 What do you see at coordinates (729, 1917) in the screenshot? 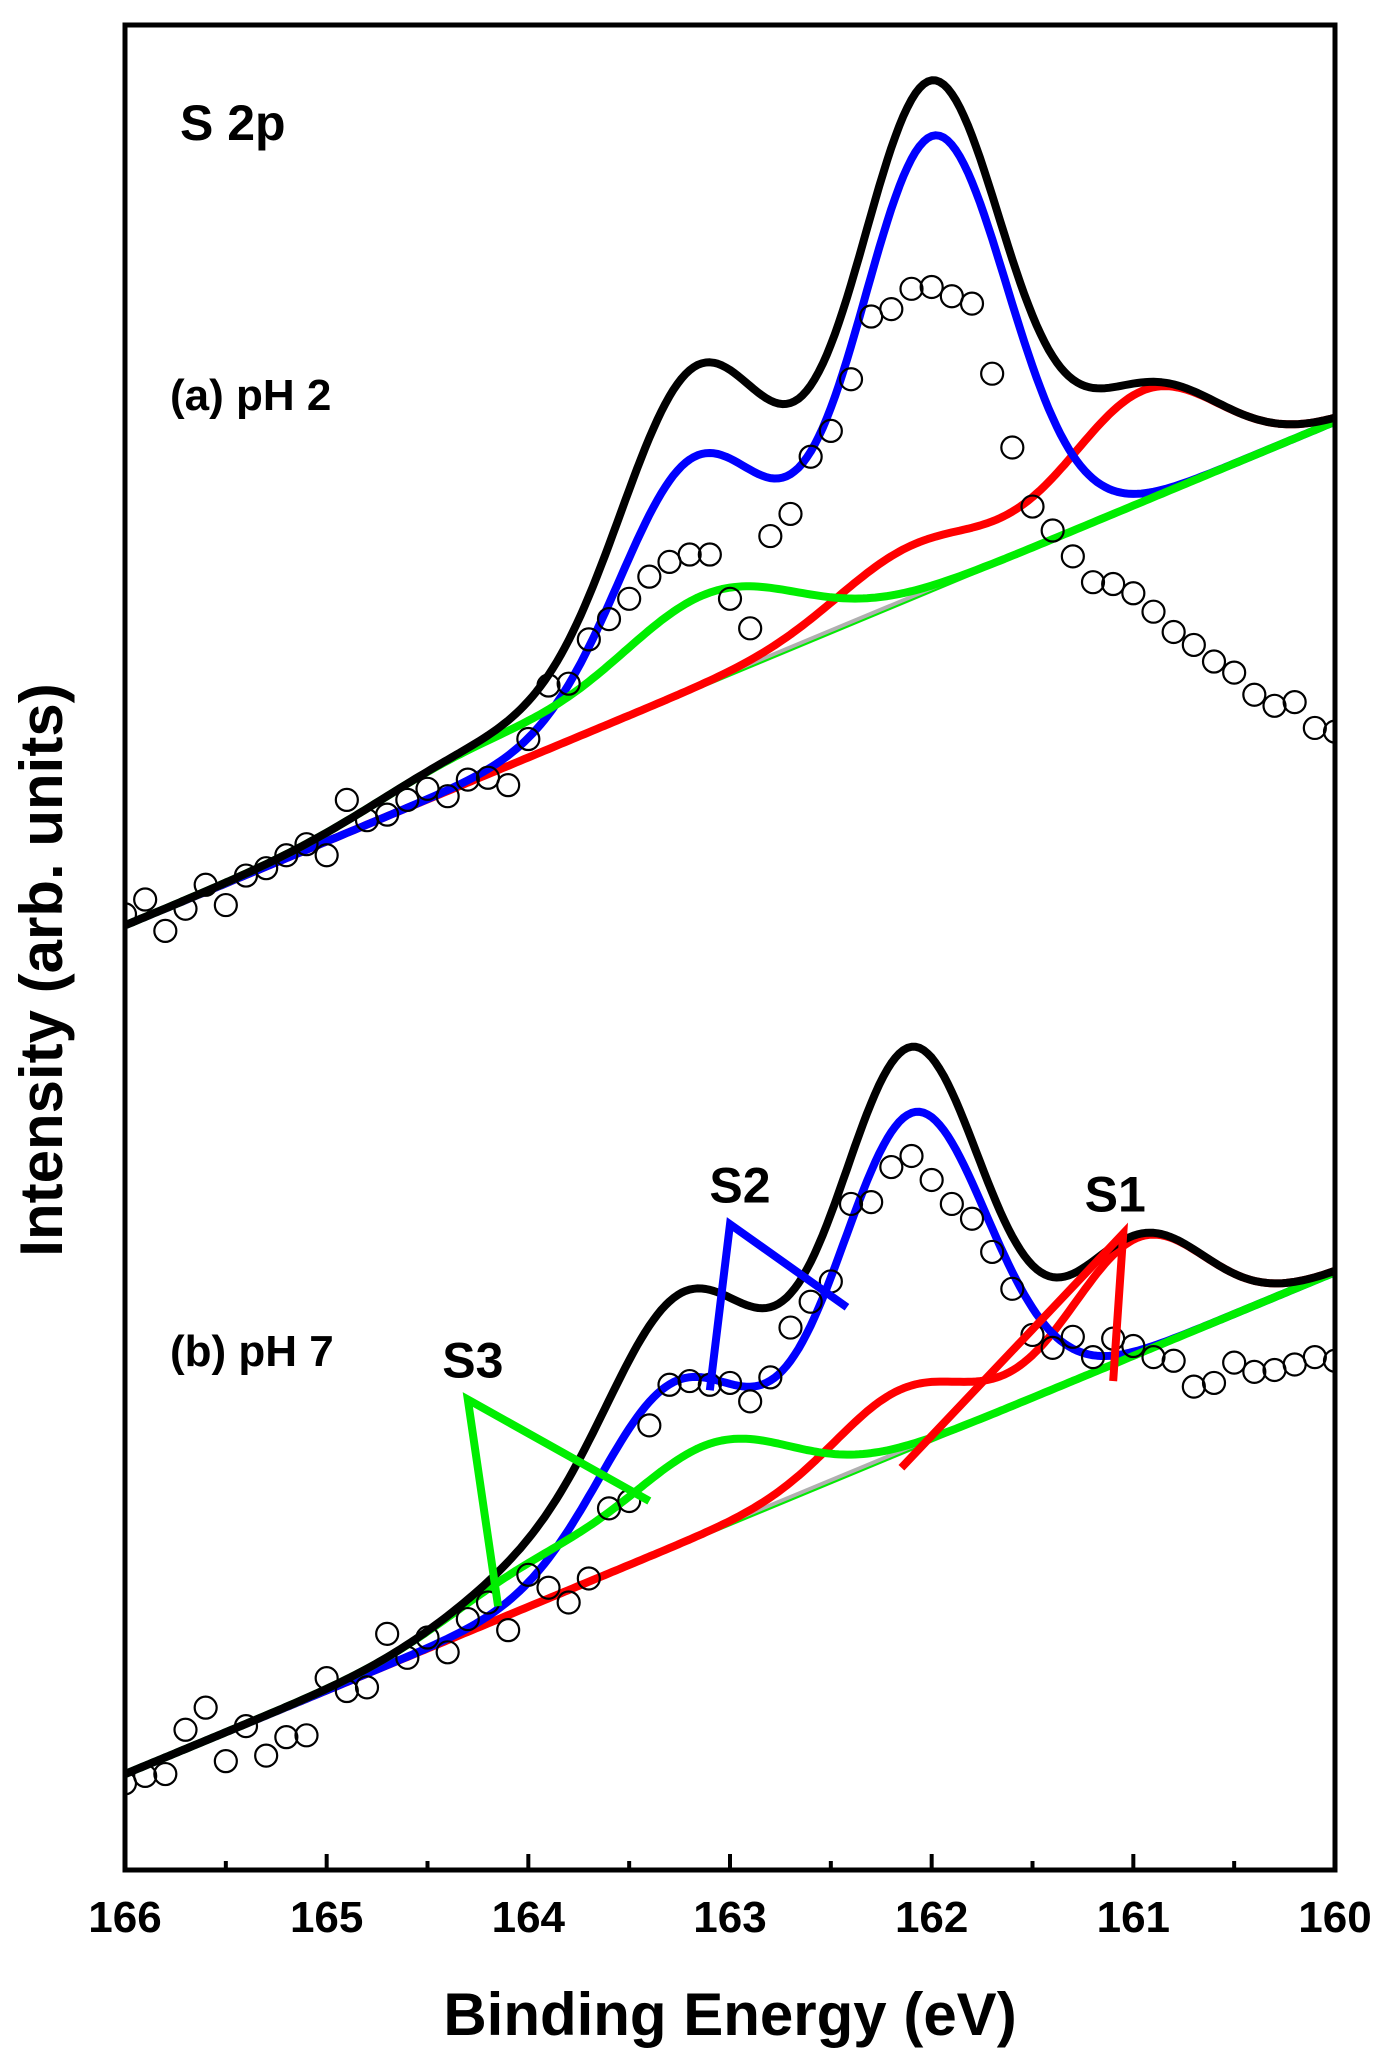
I see `x-tick-label: 163` at bounding box center [729, 1917].